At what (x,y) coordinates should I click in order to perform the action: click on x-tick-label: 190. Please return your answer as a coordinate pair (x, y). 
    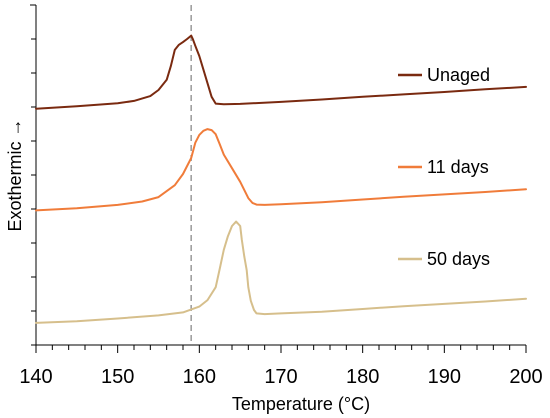
    Looking at the image, I should click on (444, 377).